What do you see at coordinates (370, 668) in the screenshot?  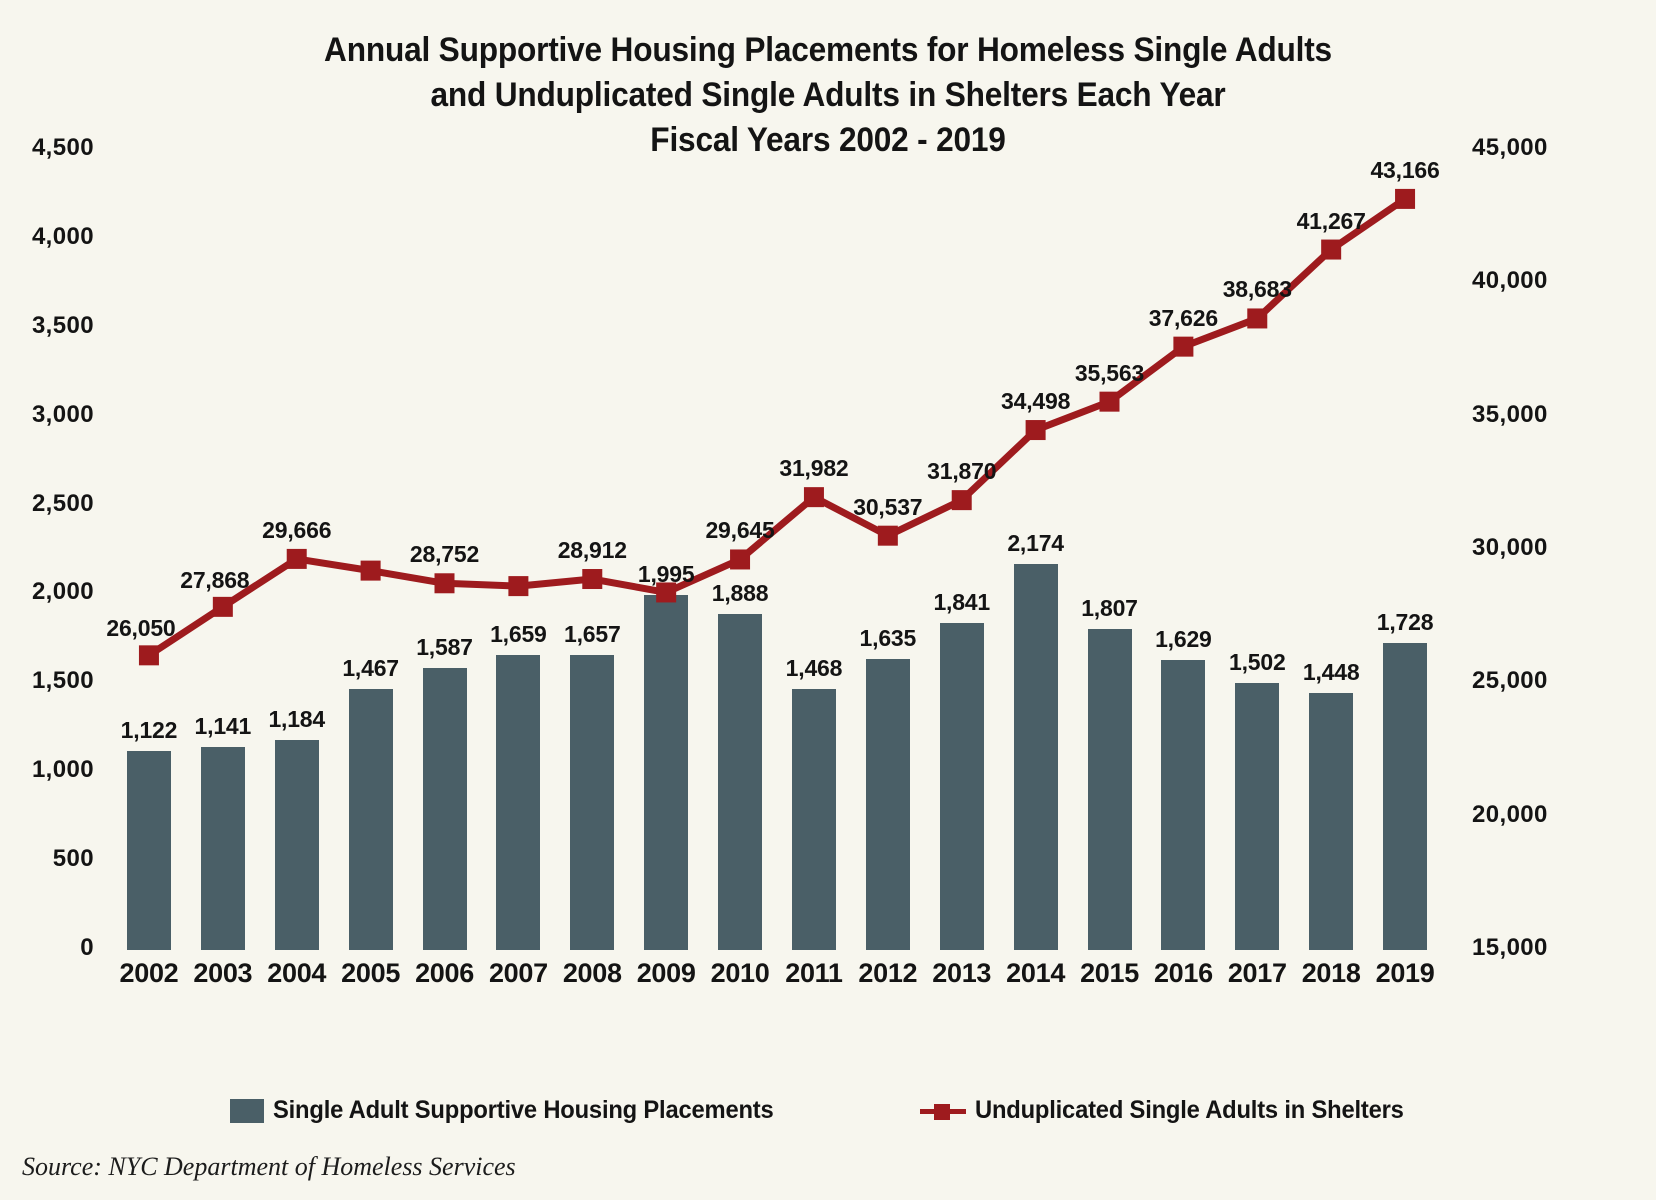 I see `bar-label-2005: 1,467` at bounding box center [370, 668].